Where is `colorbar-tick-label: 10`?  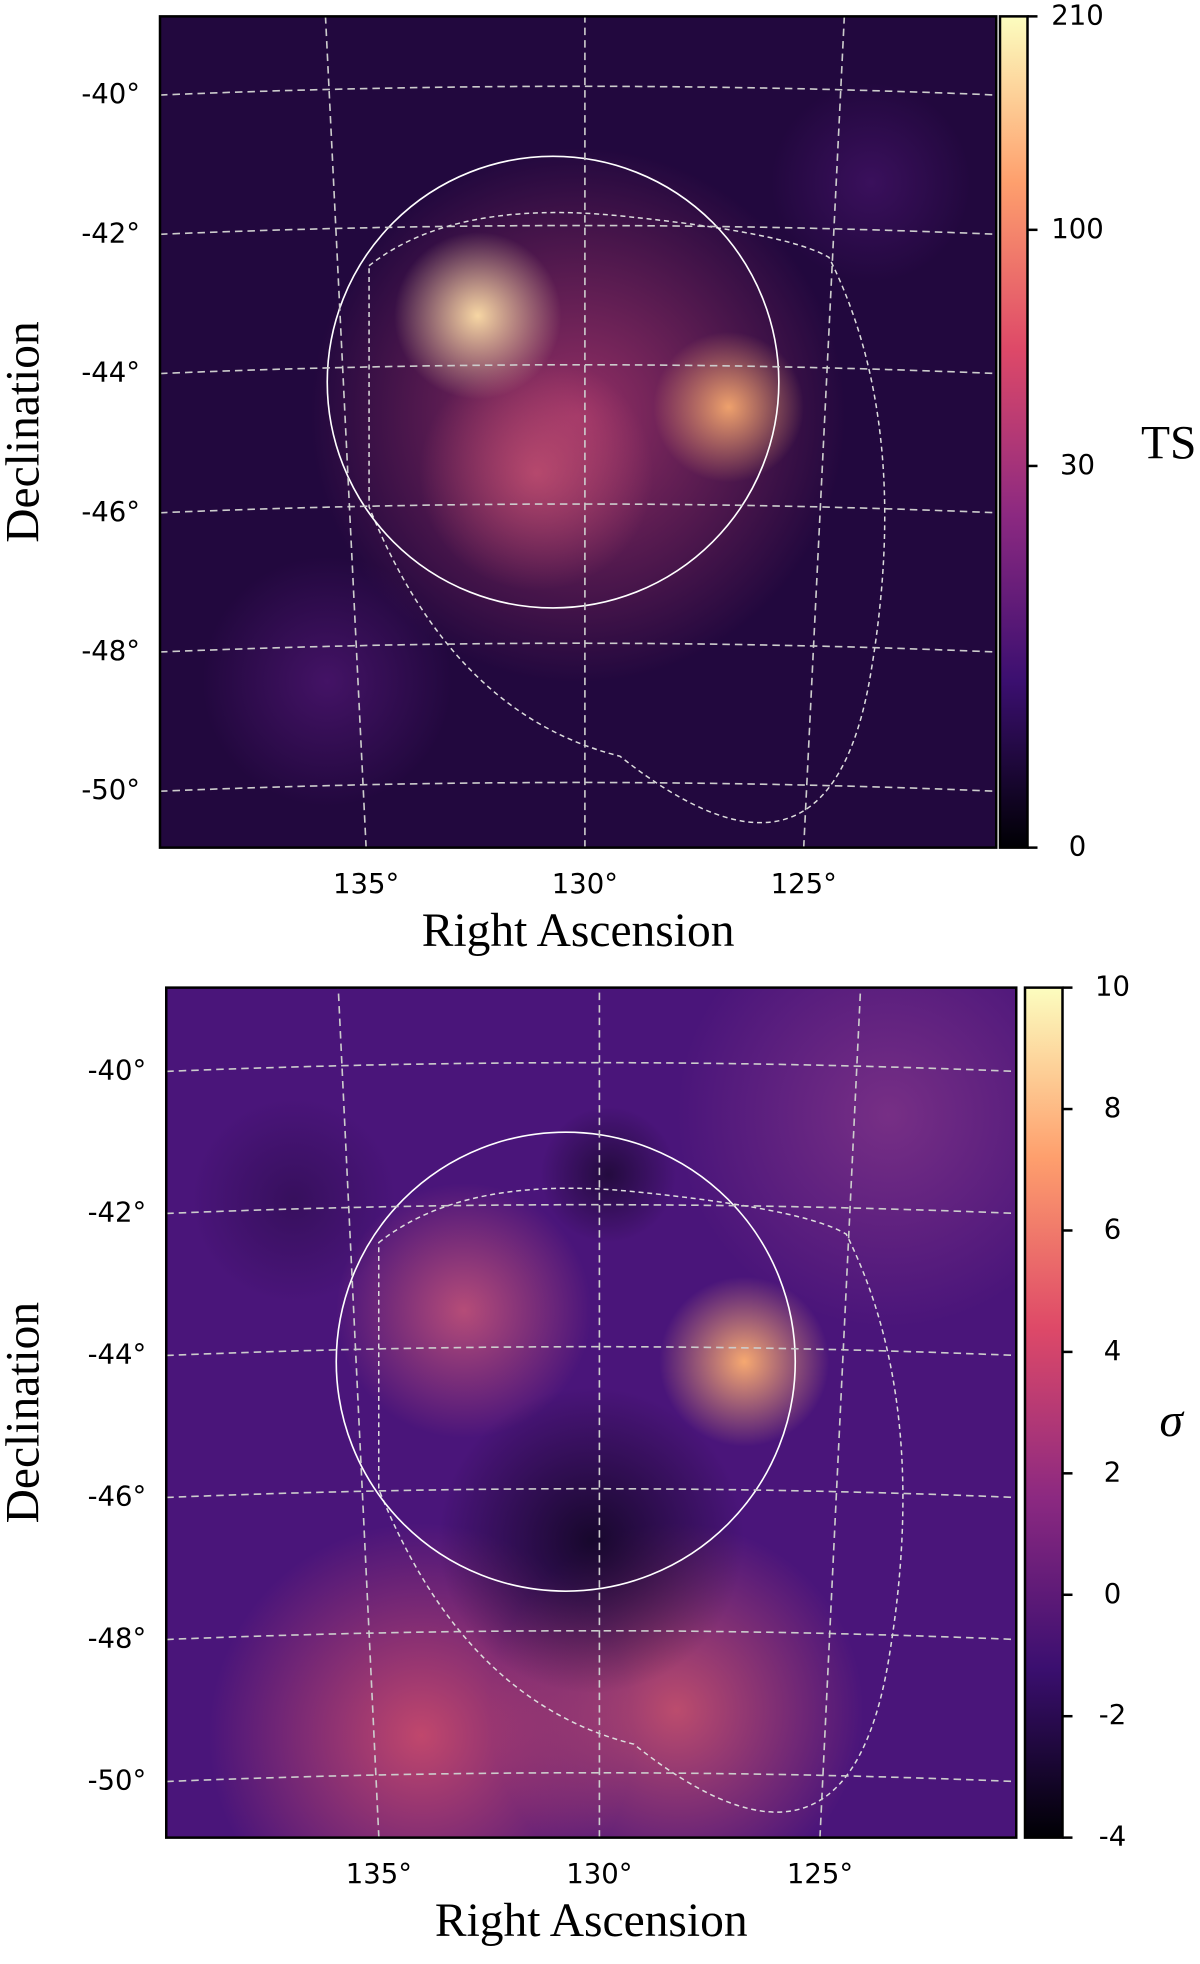 colorbar-tick-label: 10 is located at coordinates (1112, 987).